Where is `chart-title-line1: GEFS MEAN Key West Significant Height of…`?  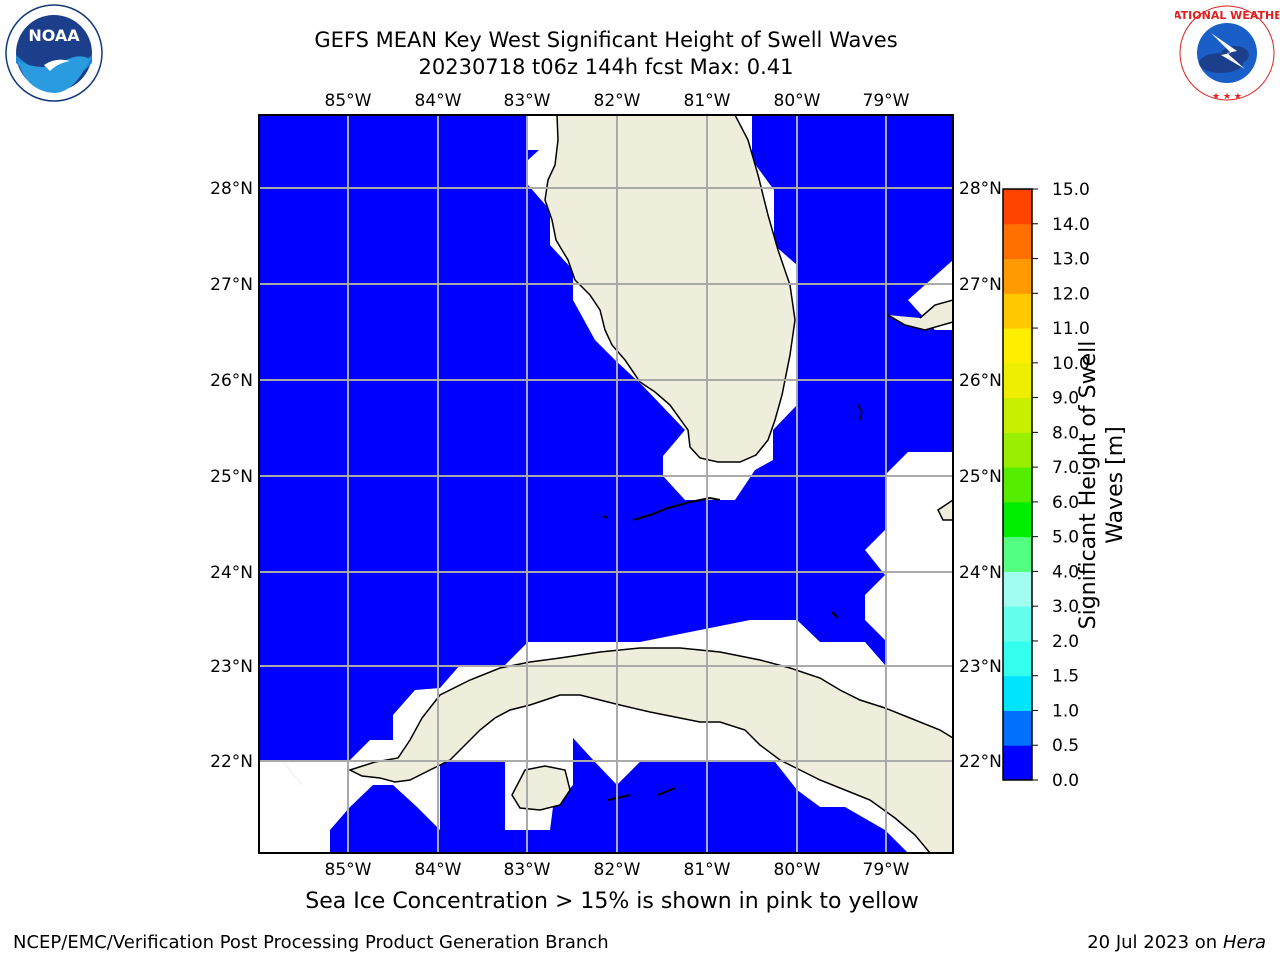 chart-title-line1: GEFS MEAN Key West Significant Height of… is located at coordinates (606, 40).